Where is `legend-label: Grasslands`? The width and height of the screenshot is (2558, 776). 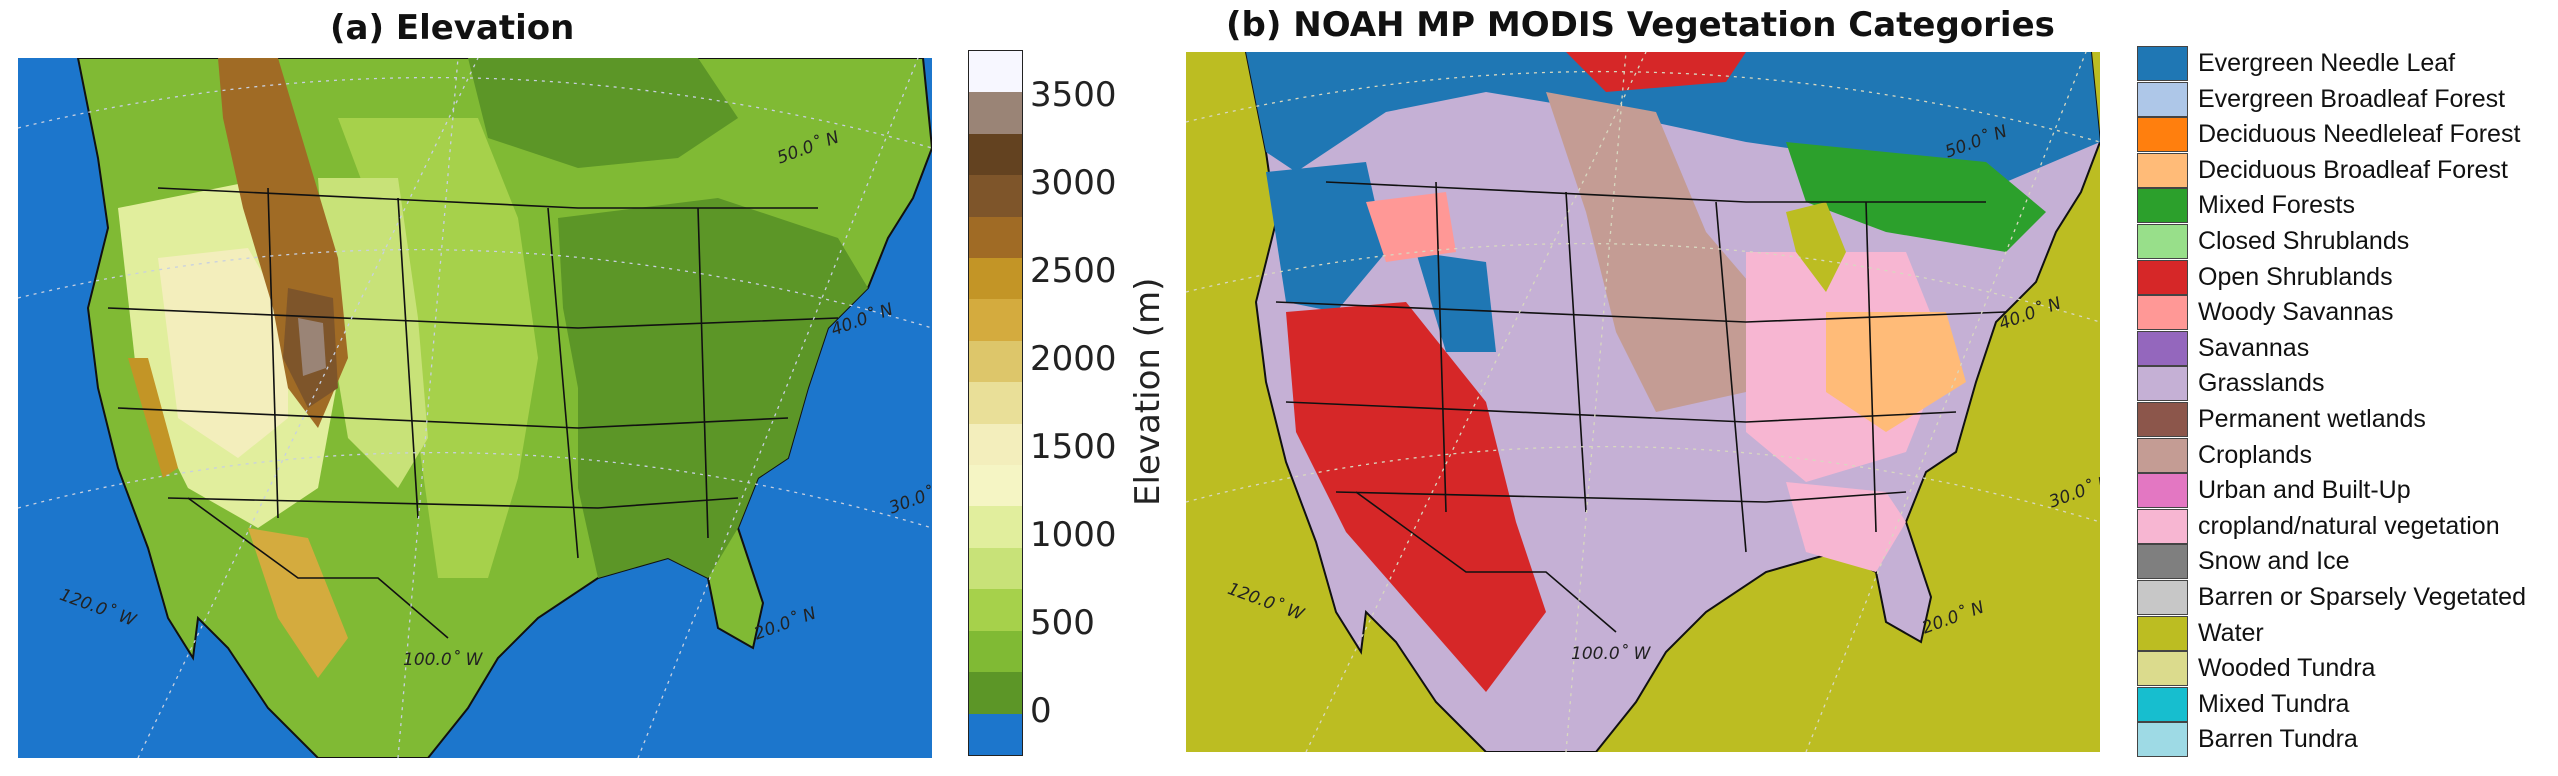
legend-label: Grasslands is located at coordinates (2261, 383).